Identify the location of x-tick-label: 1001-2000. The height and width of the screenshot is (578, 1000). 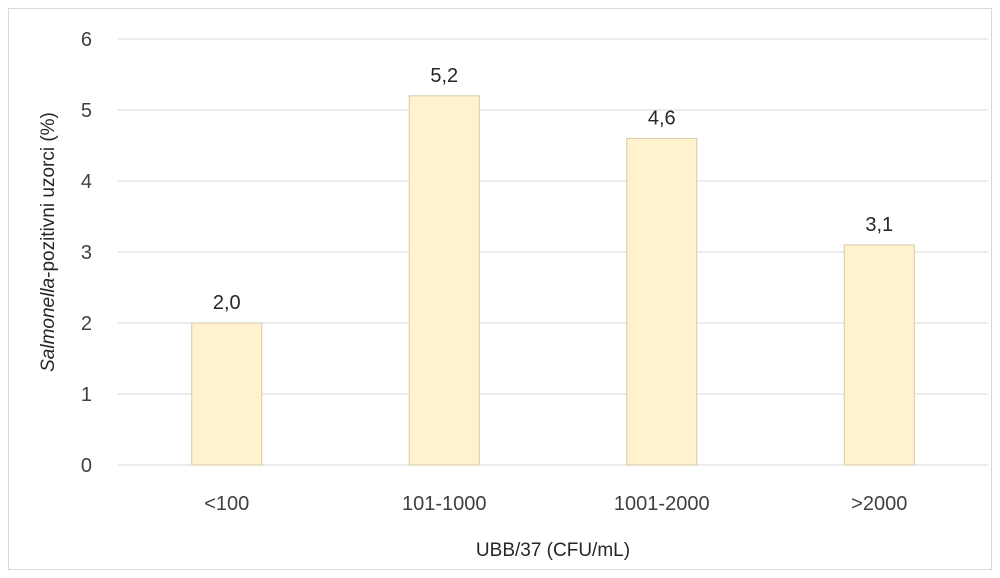
(662, 504).